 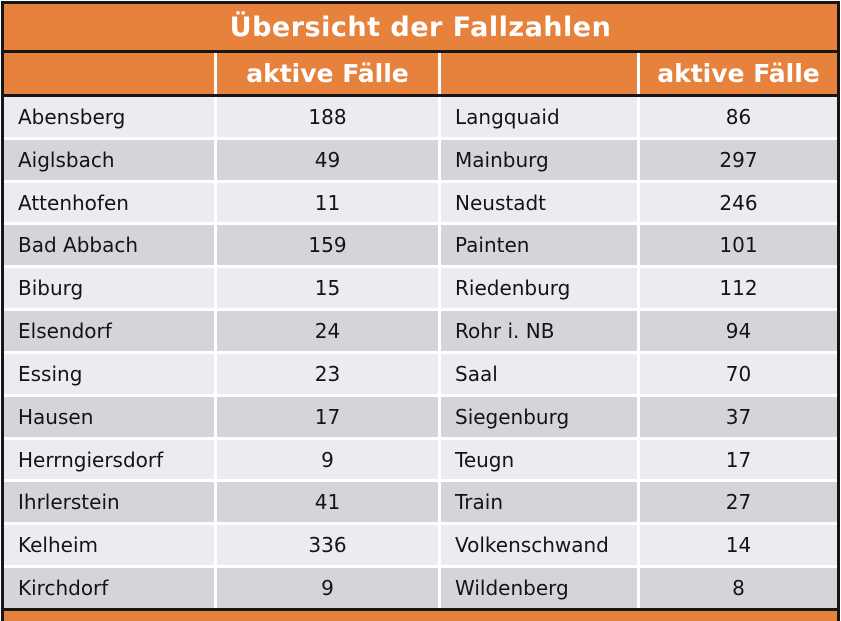 I want to click on cases-cell: 11, so click(x=327, y=202).